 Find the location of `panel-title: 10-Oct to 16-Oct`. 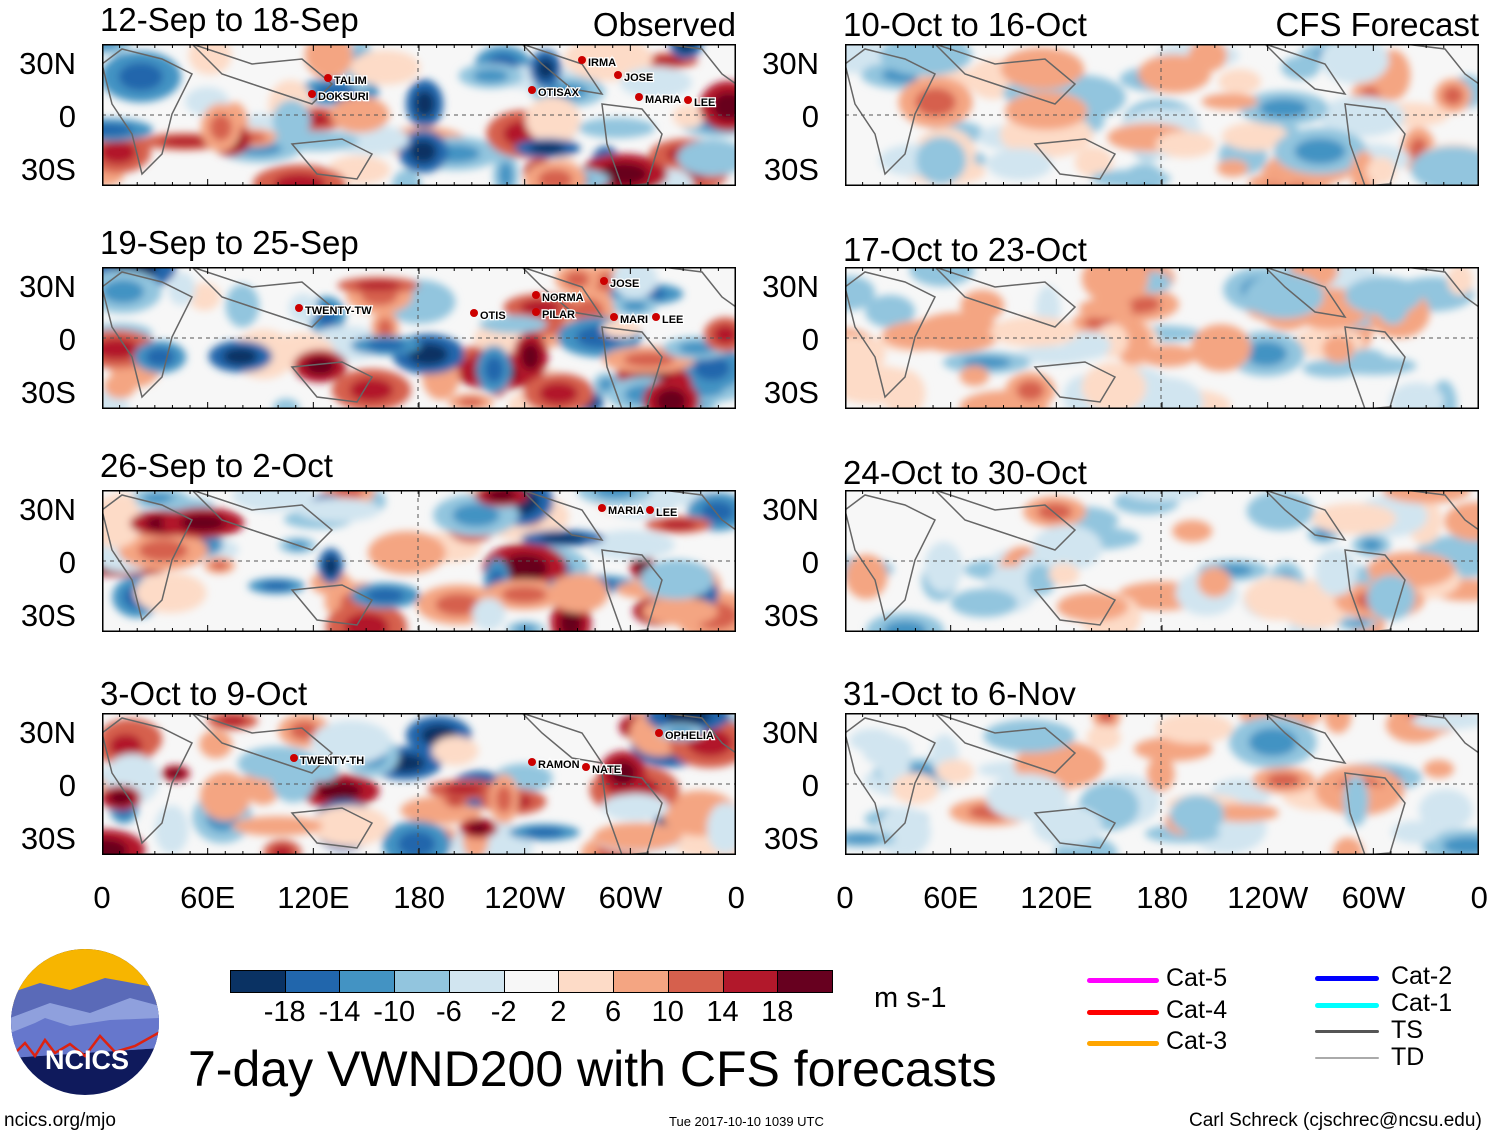

panel-title: 10-Oct to 16-Oct is located at coordinates (965, 24).